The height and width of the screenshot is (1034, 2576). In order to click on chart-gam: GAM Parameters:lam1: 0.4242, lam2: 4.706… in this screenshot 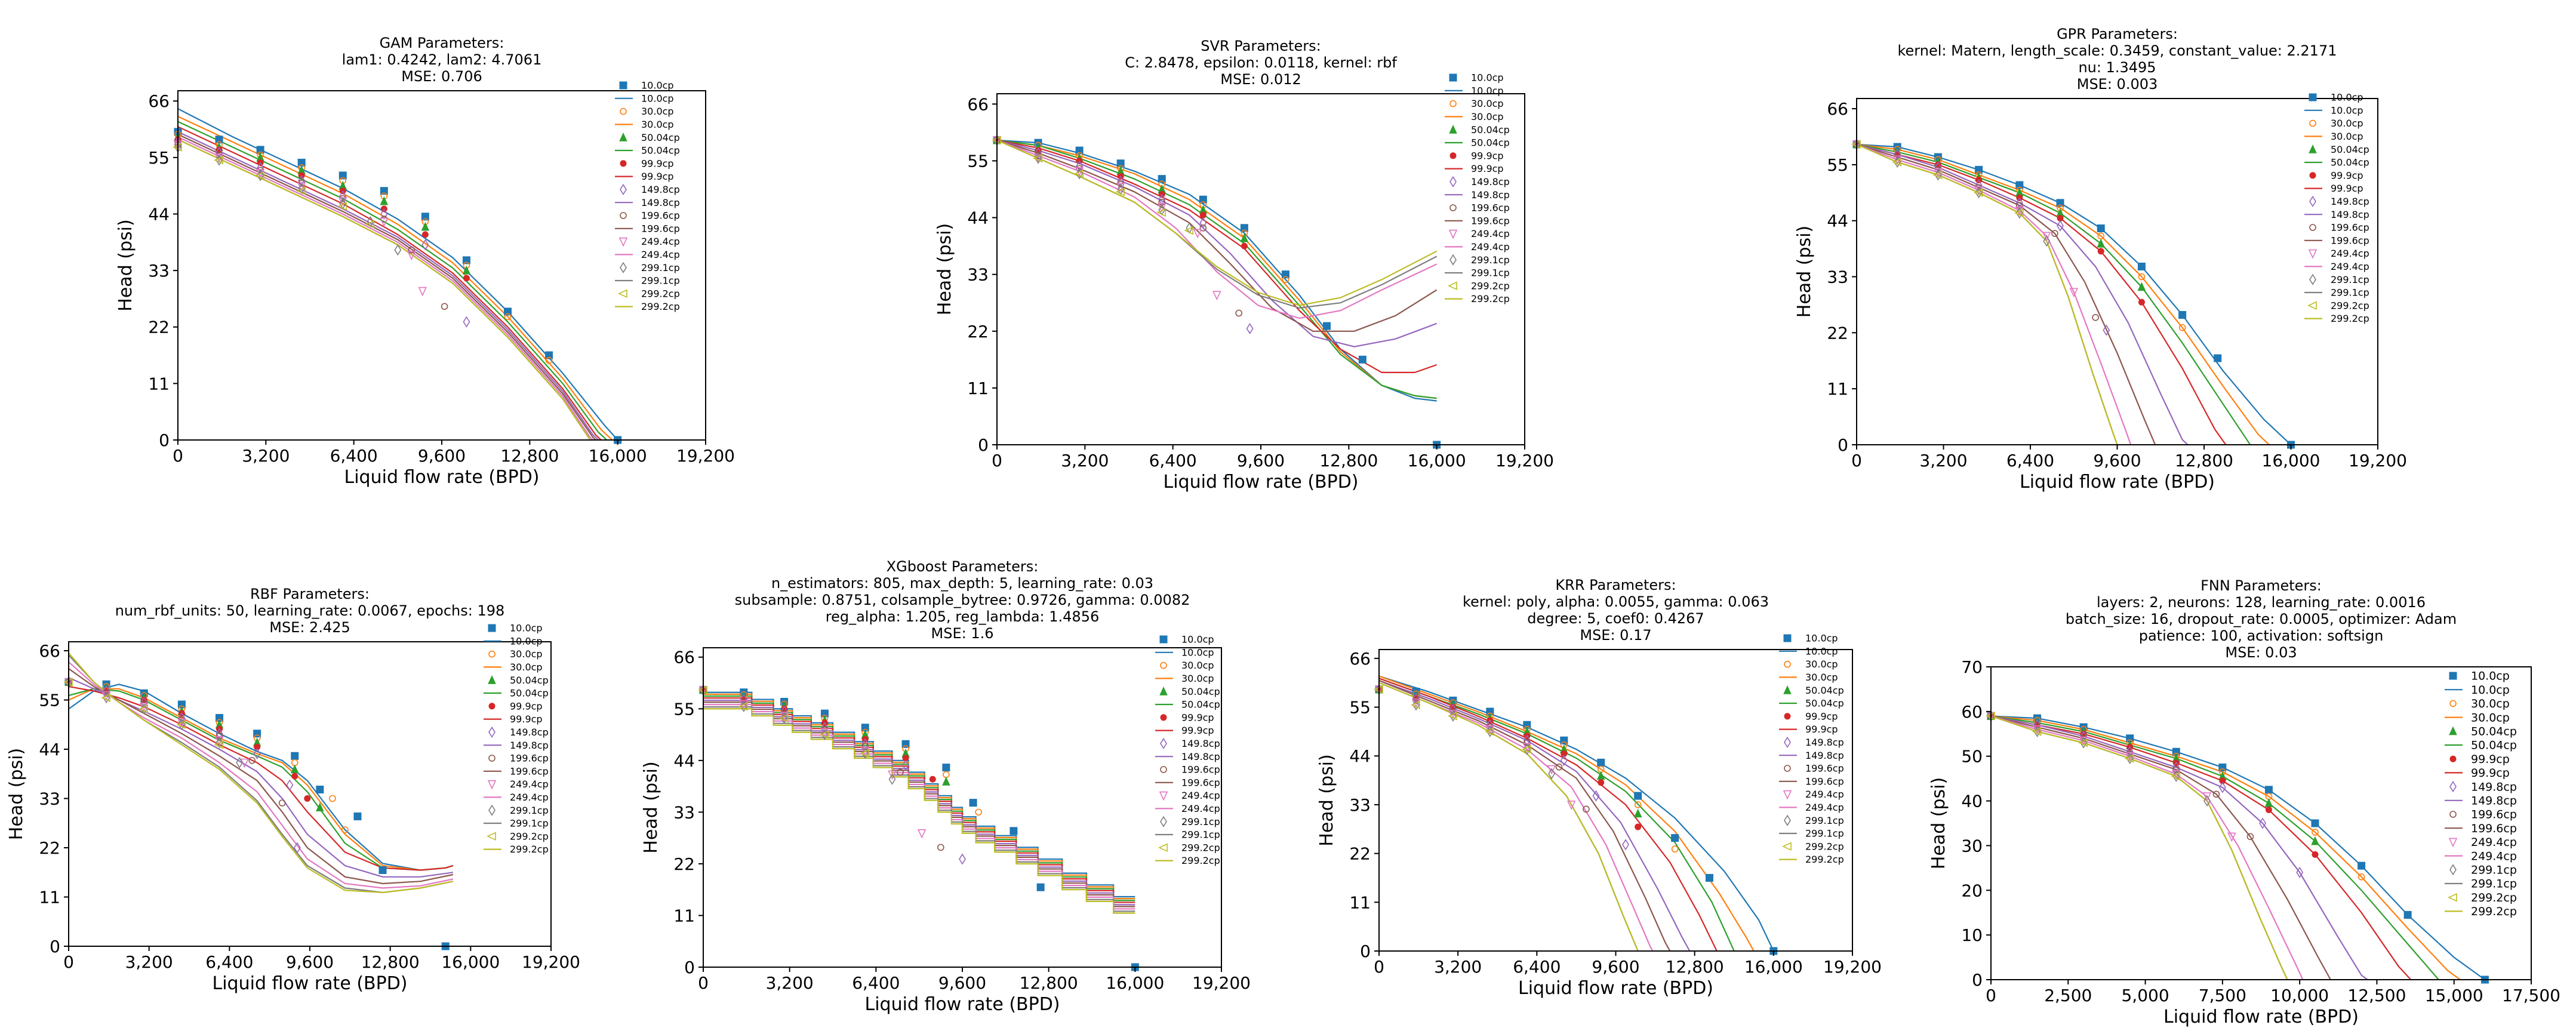, I will do `click(425, 261)`.